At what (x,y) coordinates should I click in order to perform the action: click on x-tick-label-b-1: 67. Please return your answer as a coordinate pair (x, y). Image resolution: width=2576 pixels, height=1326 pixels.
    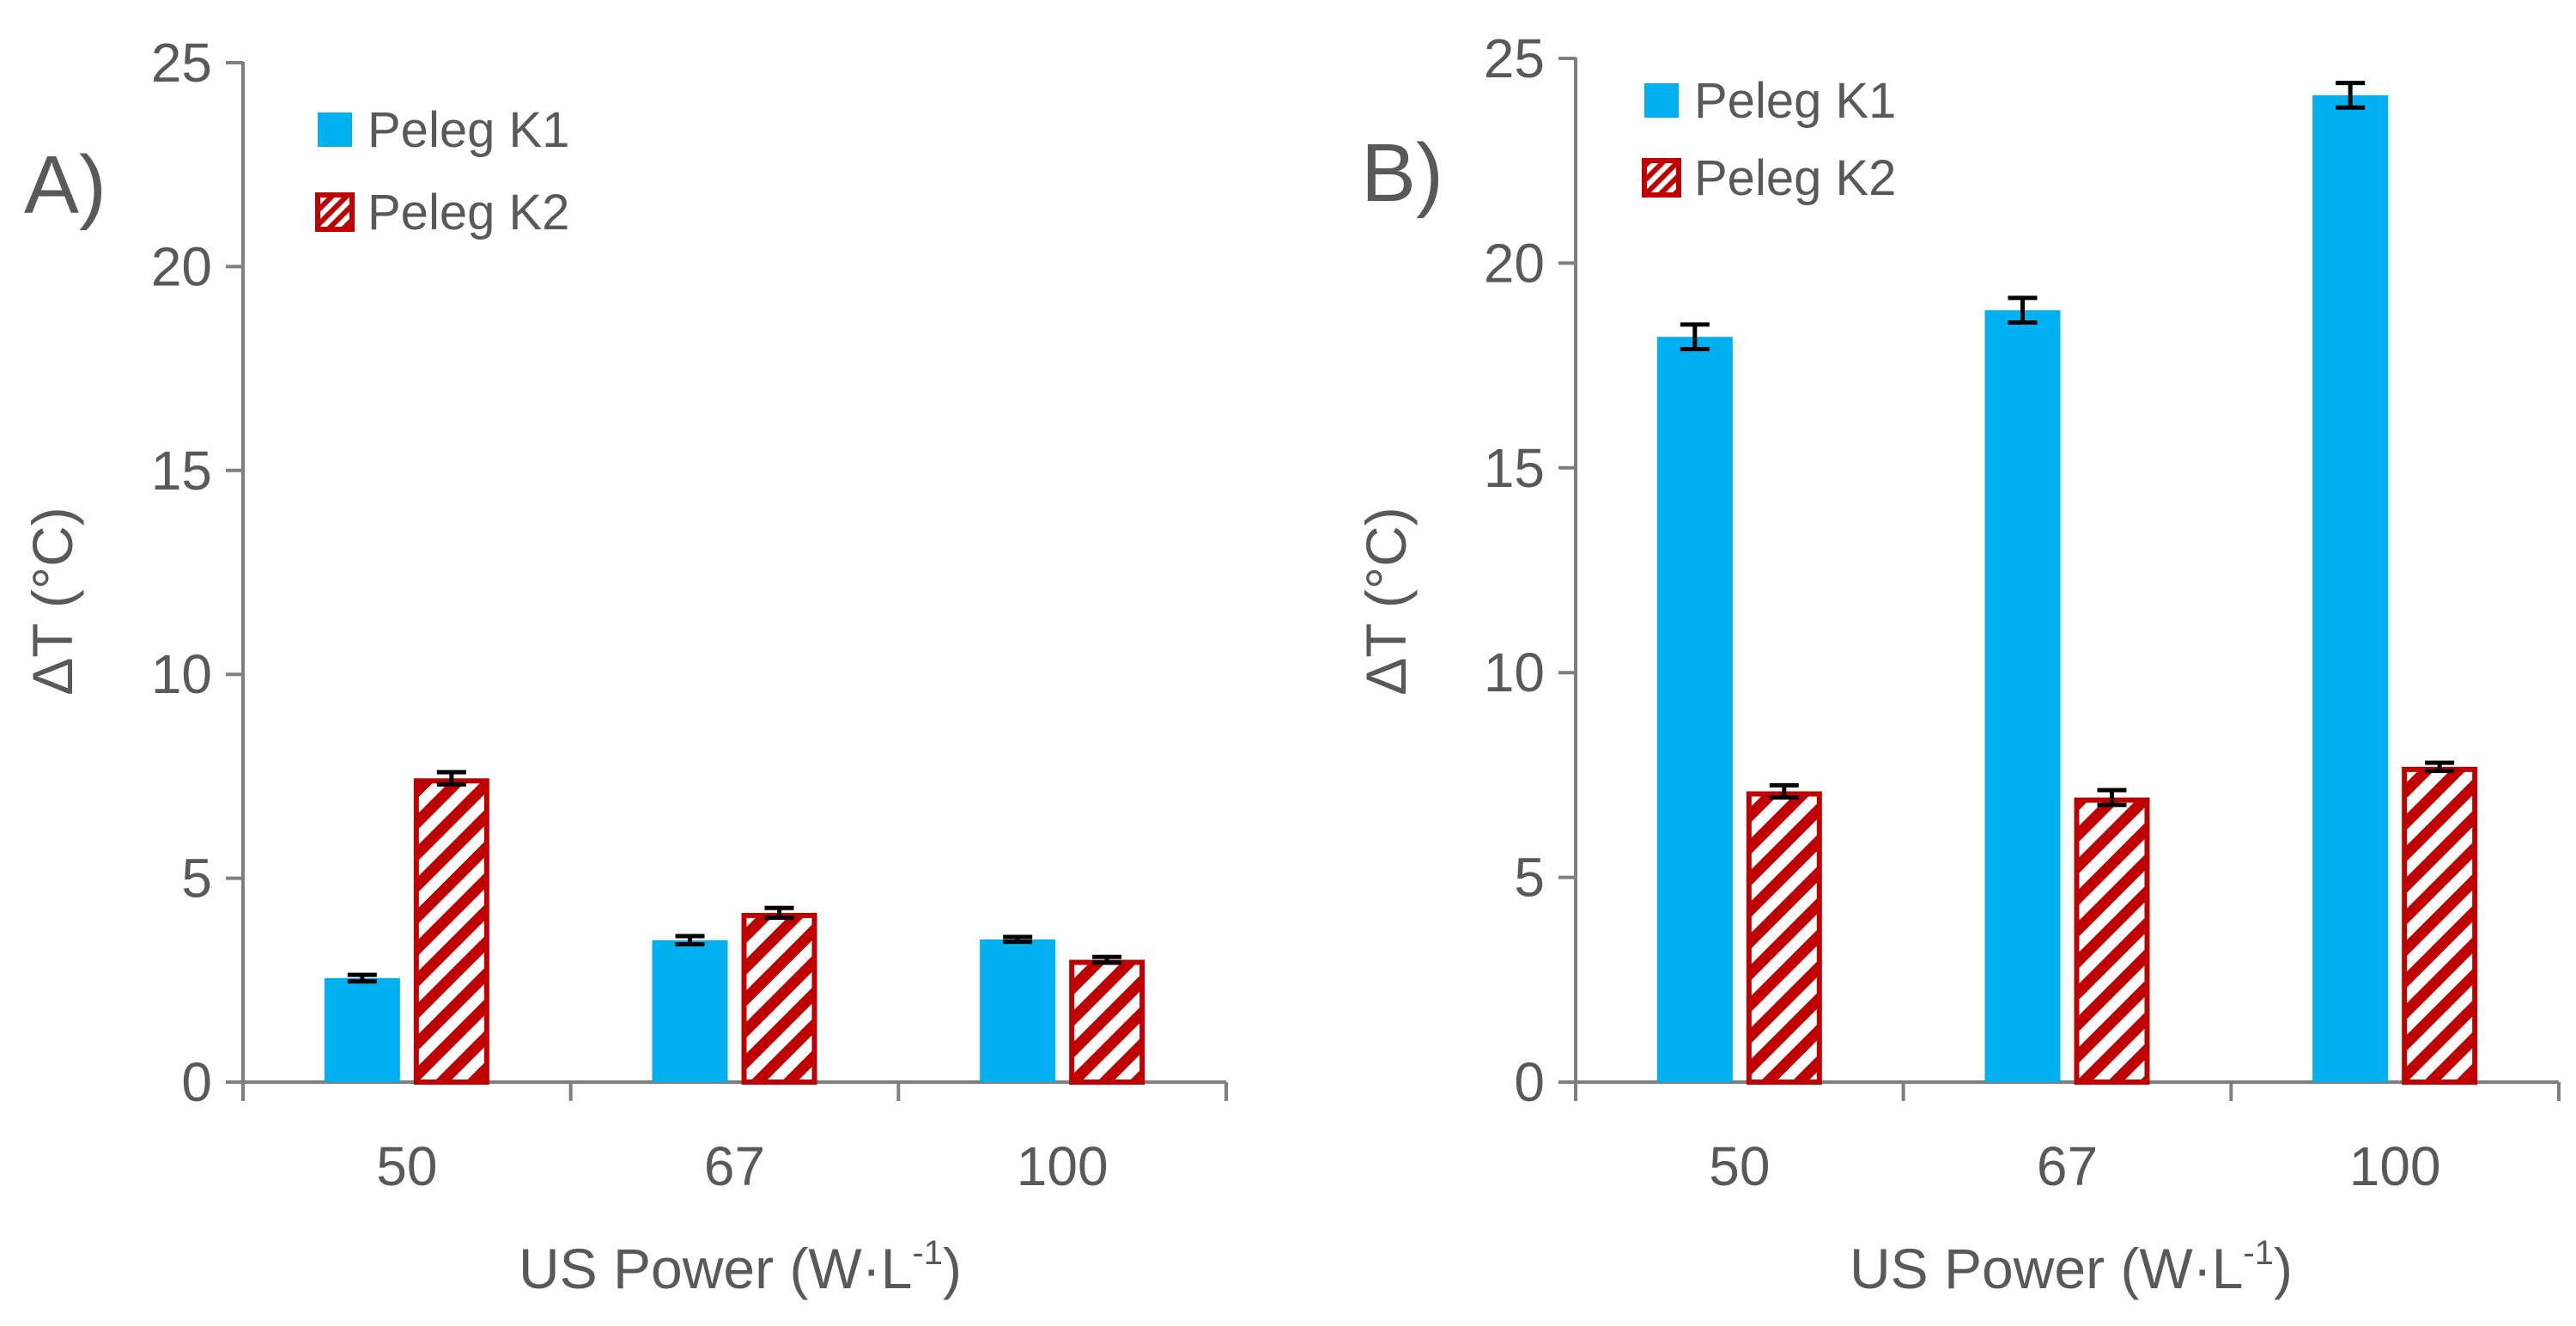
    Looking at the image, I should click on (2068, 1166).